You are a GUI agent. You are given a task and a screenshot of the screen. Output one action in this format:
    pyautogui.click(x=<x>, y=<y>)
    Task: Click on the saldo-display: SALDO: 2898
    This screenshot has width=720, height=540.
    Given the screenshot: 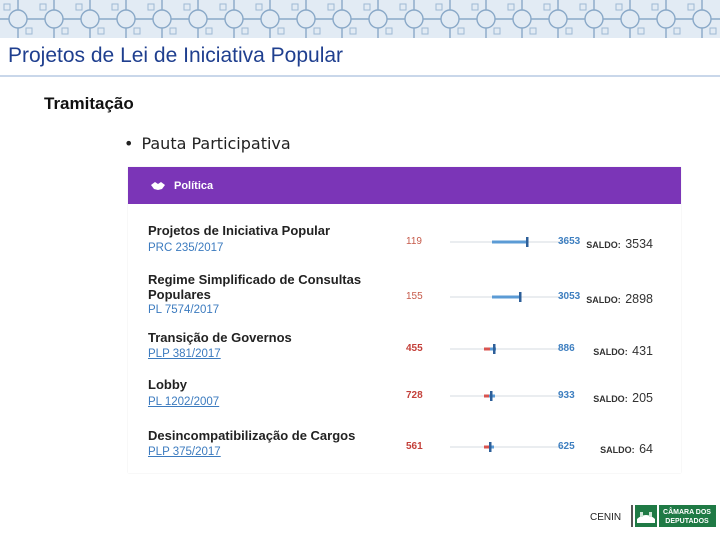 What is the action you would take?
    pyautogui.click(x=619, y=299)
    